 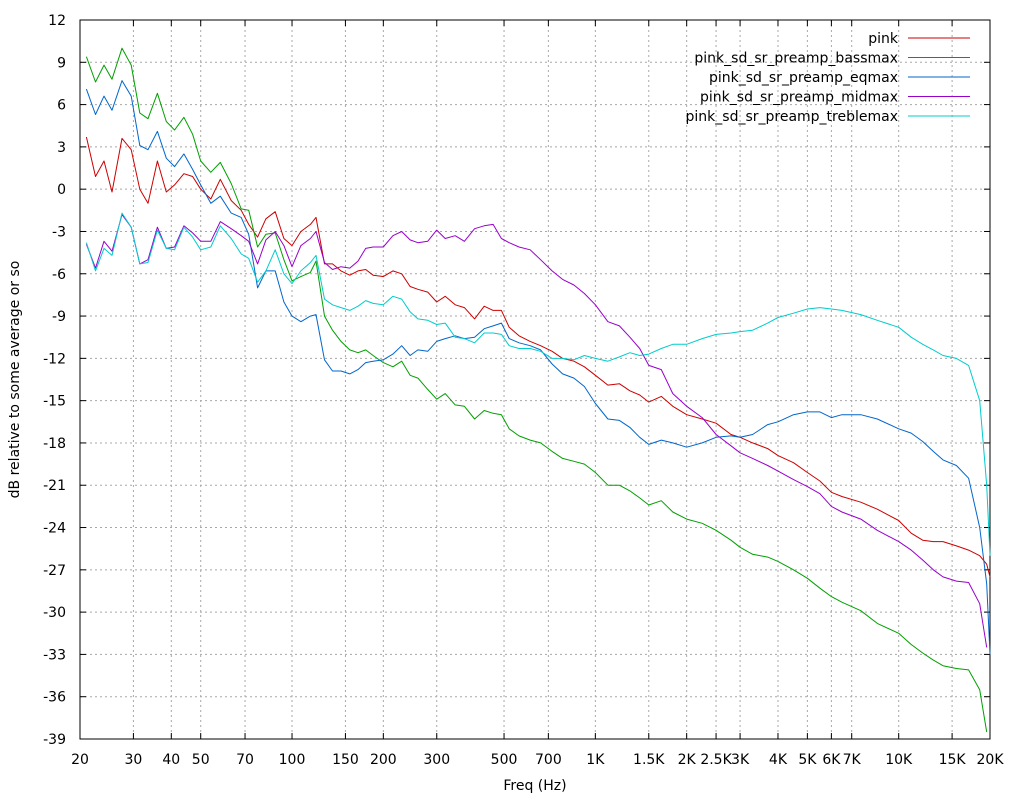 What do you see at coordinates (54, 529) in the screenshot?
I see `y-tick-label: -24` at bounding box center [54, 529].